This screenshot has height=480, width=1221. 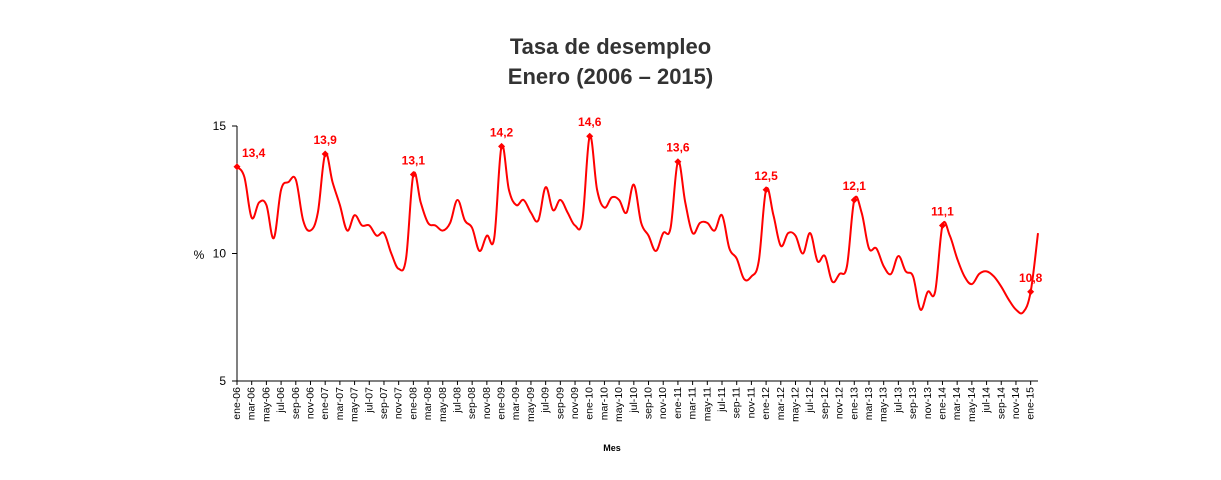 I want to click on x-tick-label: may-13, so click(x=884, y=404).